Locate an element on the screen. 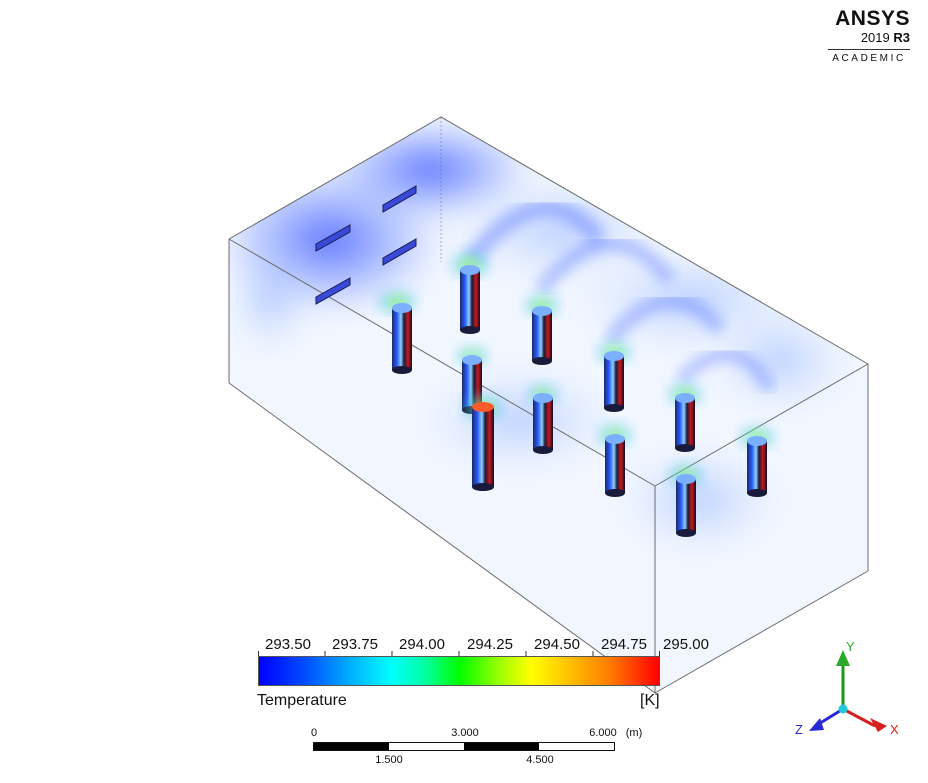 This screenshot has width=928, height=783. scale-label: 1.500 is located at coordinates (389, 760).